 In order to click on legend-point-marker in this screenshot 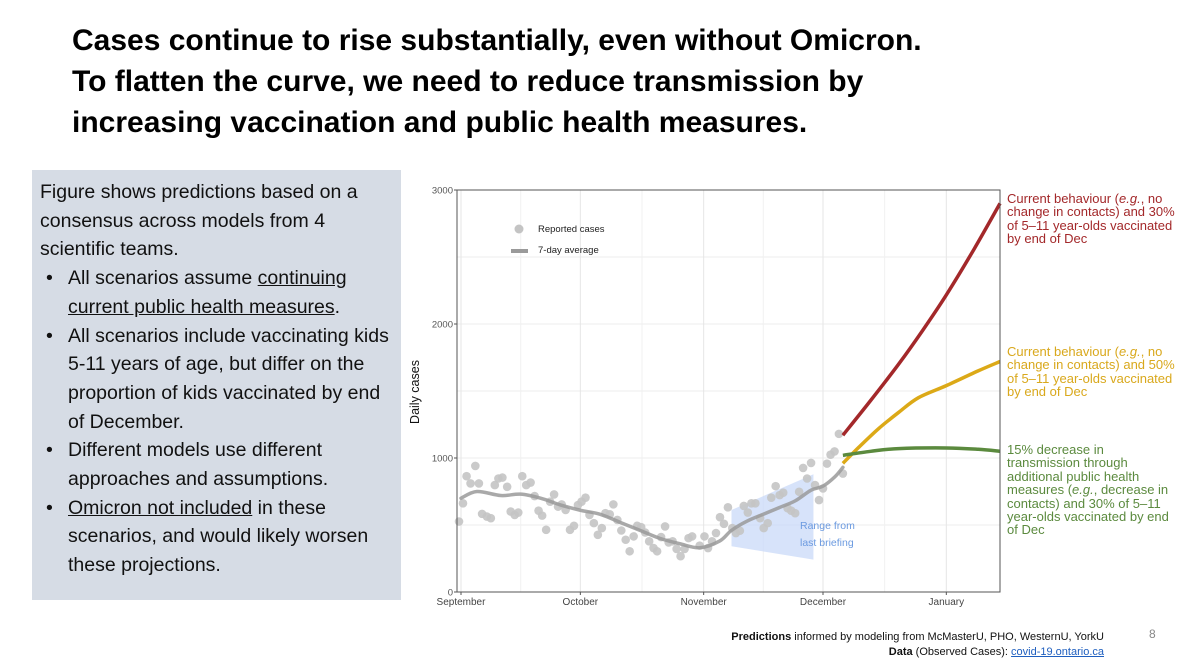, I will do `click(519, 229)`.